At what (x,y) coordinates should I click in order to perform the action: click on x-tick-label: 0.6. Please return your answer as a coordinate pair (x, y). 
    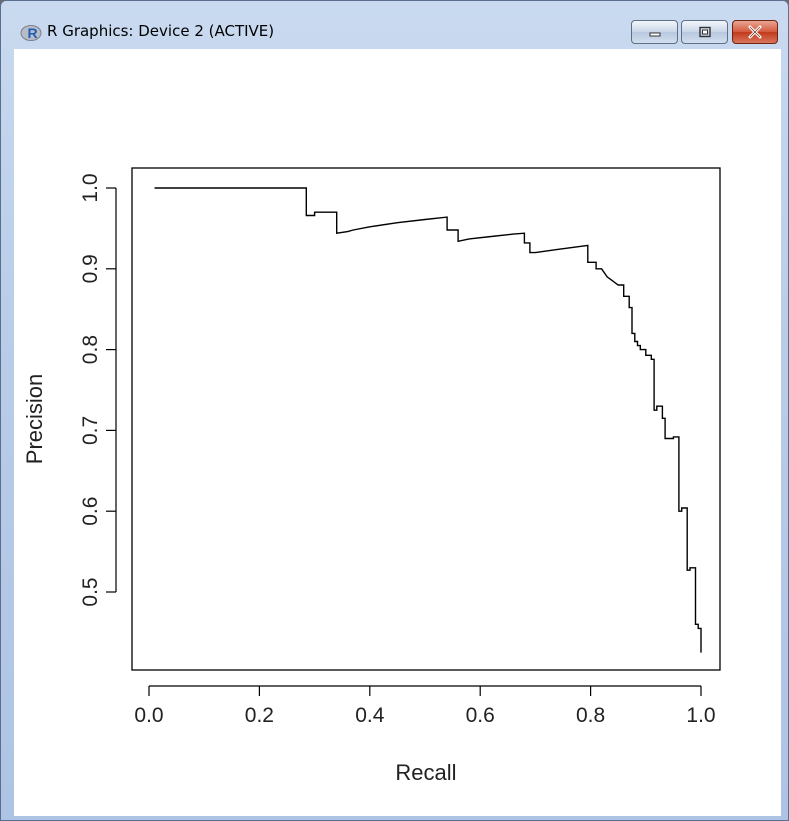
    Looking at the image, I should click on (480, 715).